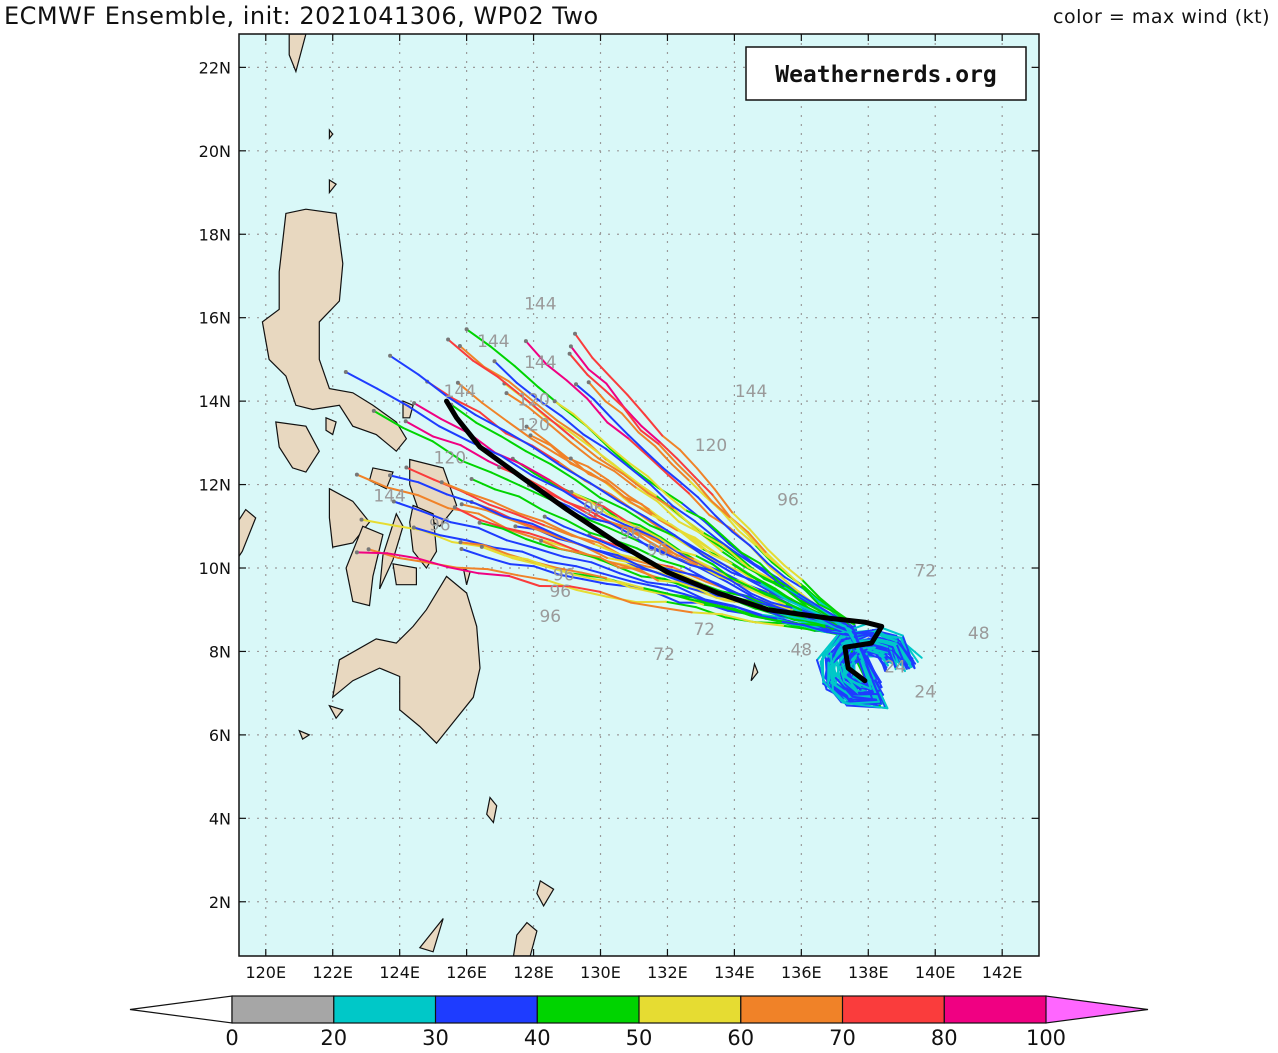 The height and width of the screenshot is (1053, 1278). Describe the element at coordinates (331, 426) in the screenshot. I see `island-marinduque` at that location.